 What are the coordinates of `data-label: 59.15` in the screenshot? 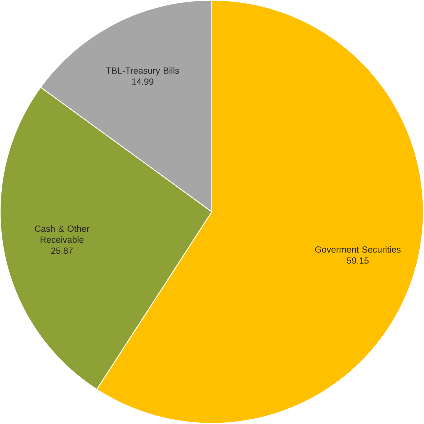 It's located at (358, 261).